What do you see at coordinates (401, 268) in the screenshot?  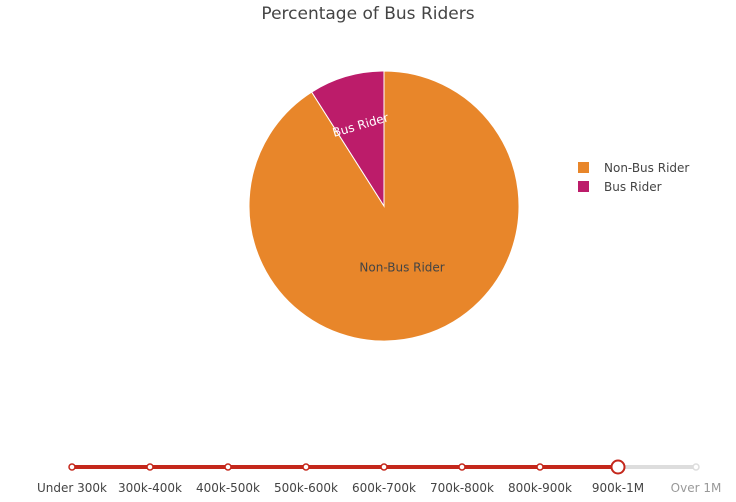 I see `pie-label-non-bus-rider: Non-Bus Rider` at bounding box center [401, 268].